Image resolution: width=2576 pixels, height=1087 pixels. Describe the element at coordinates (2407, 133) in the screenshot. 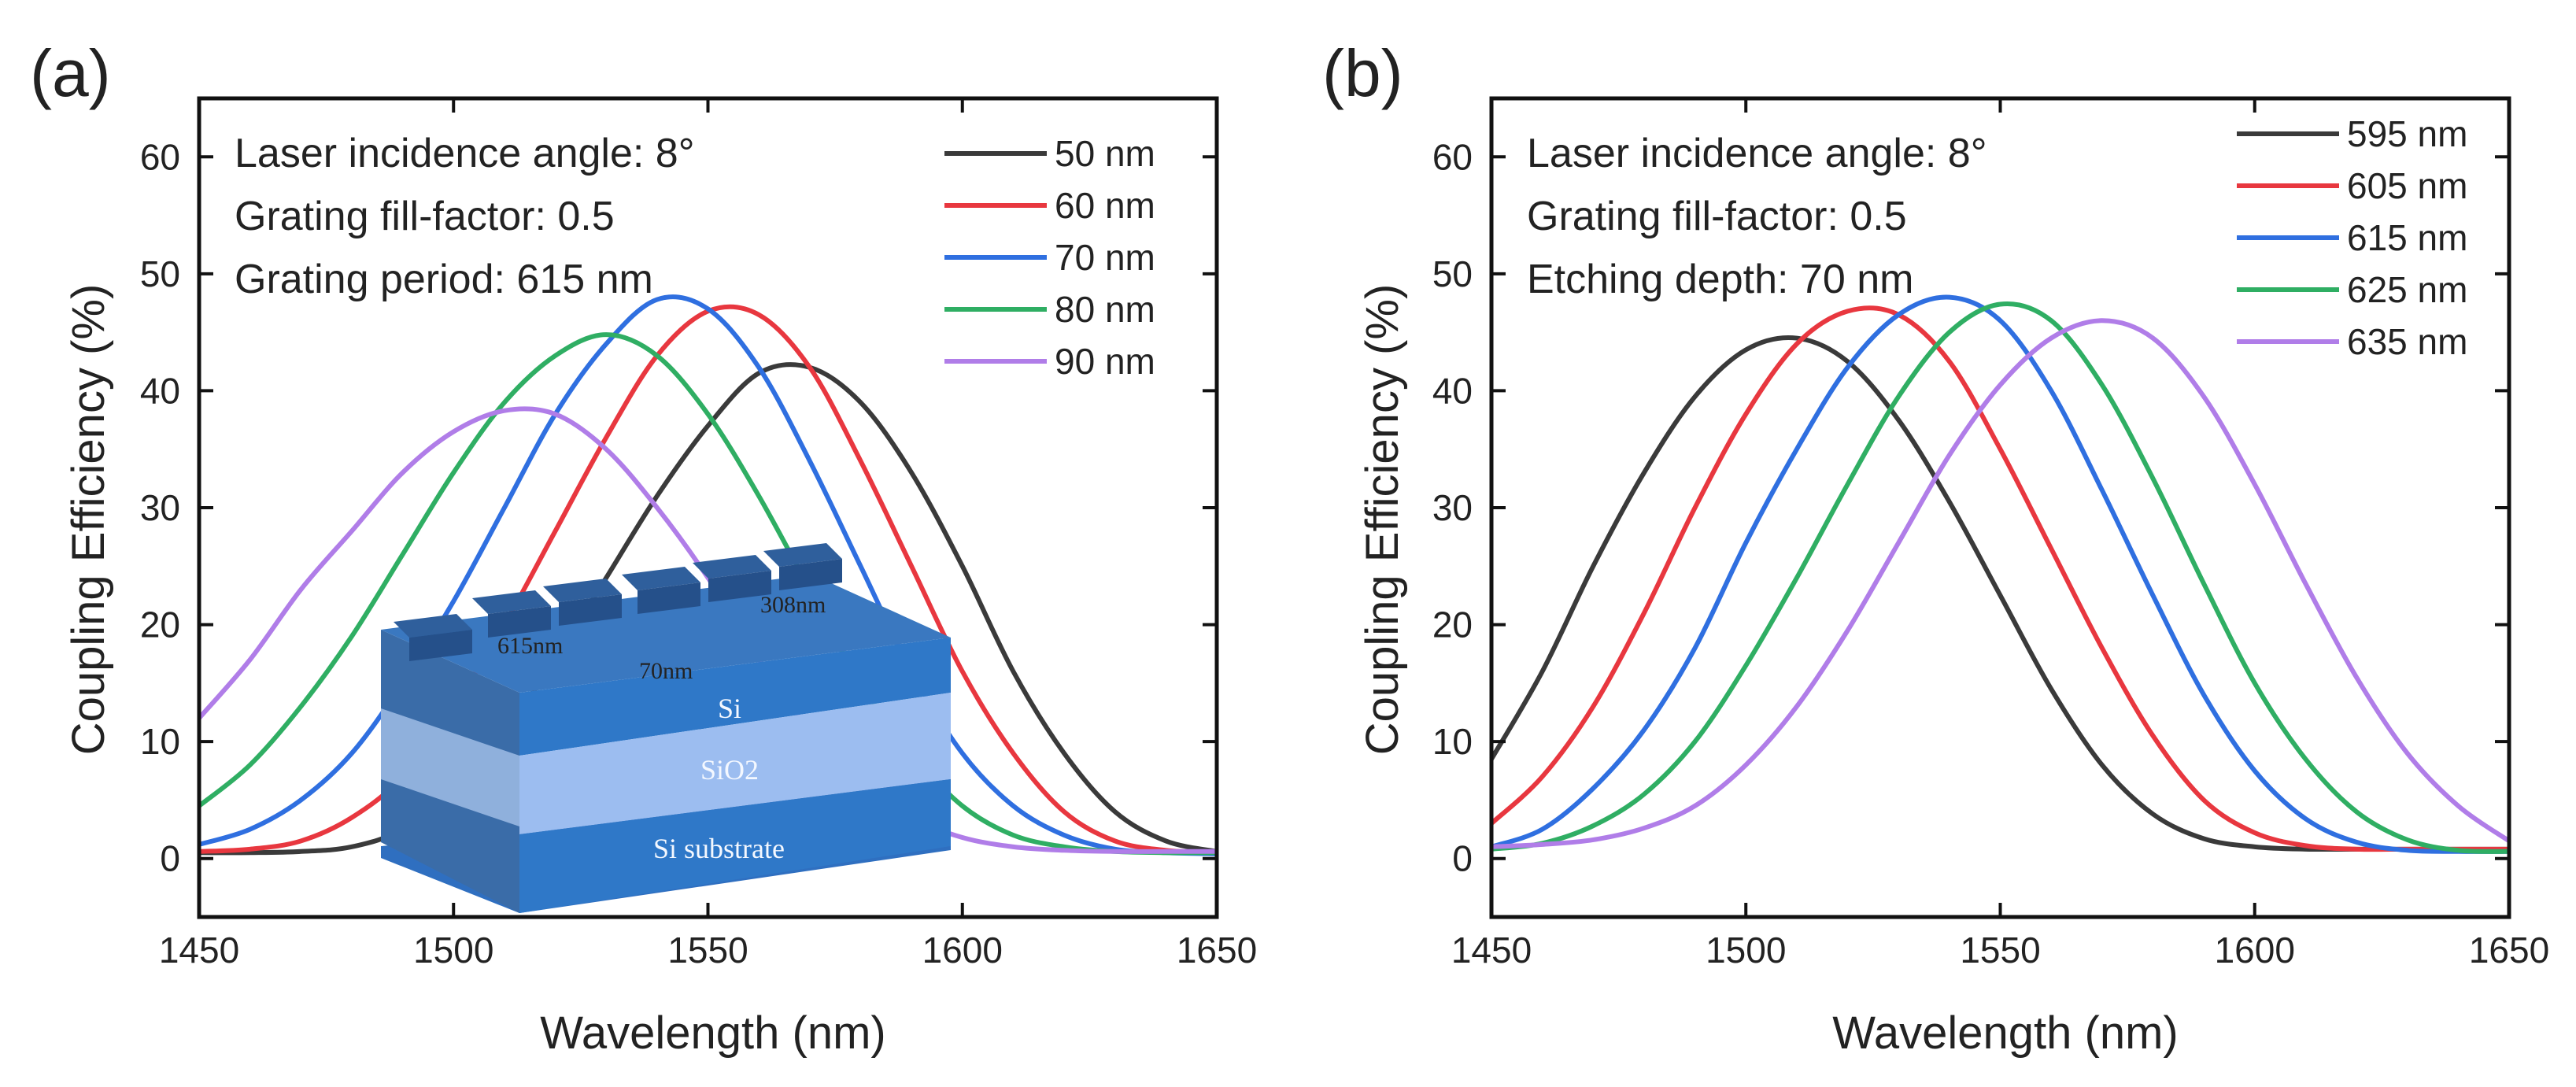

I see `legend-label: 595 nm` at that location.